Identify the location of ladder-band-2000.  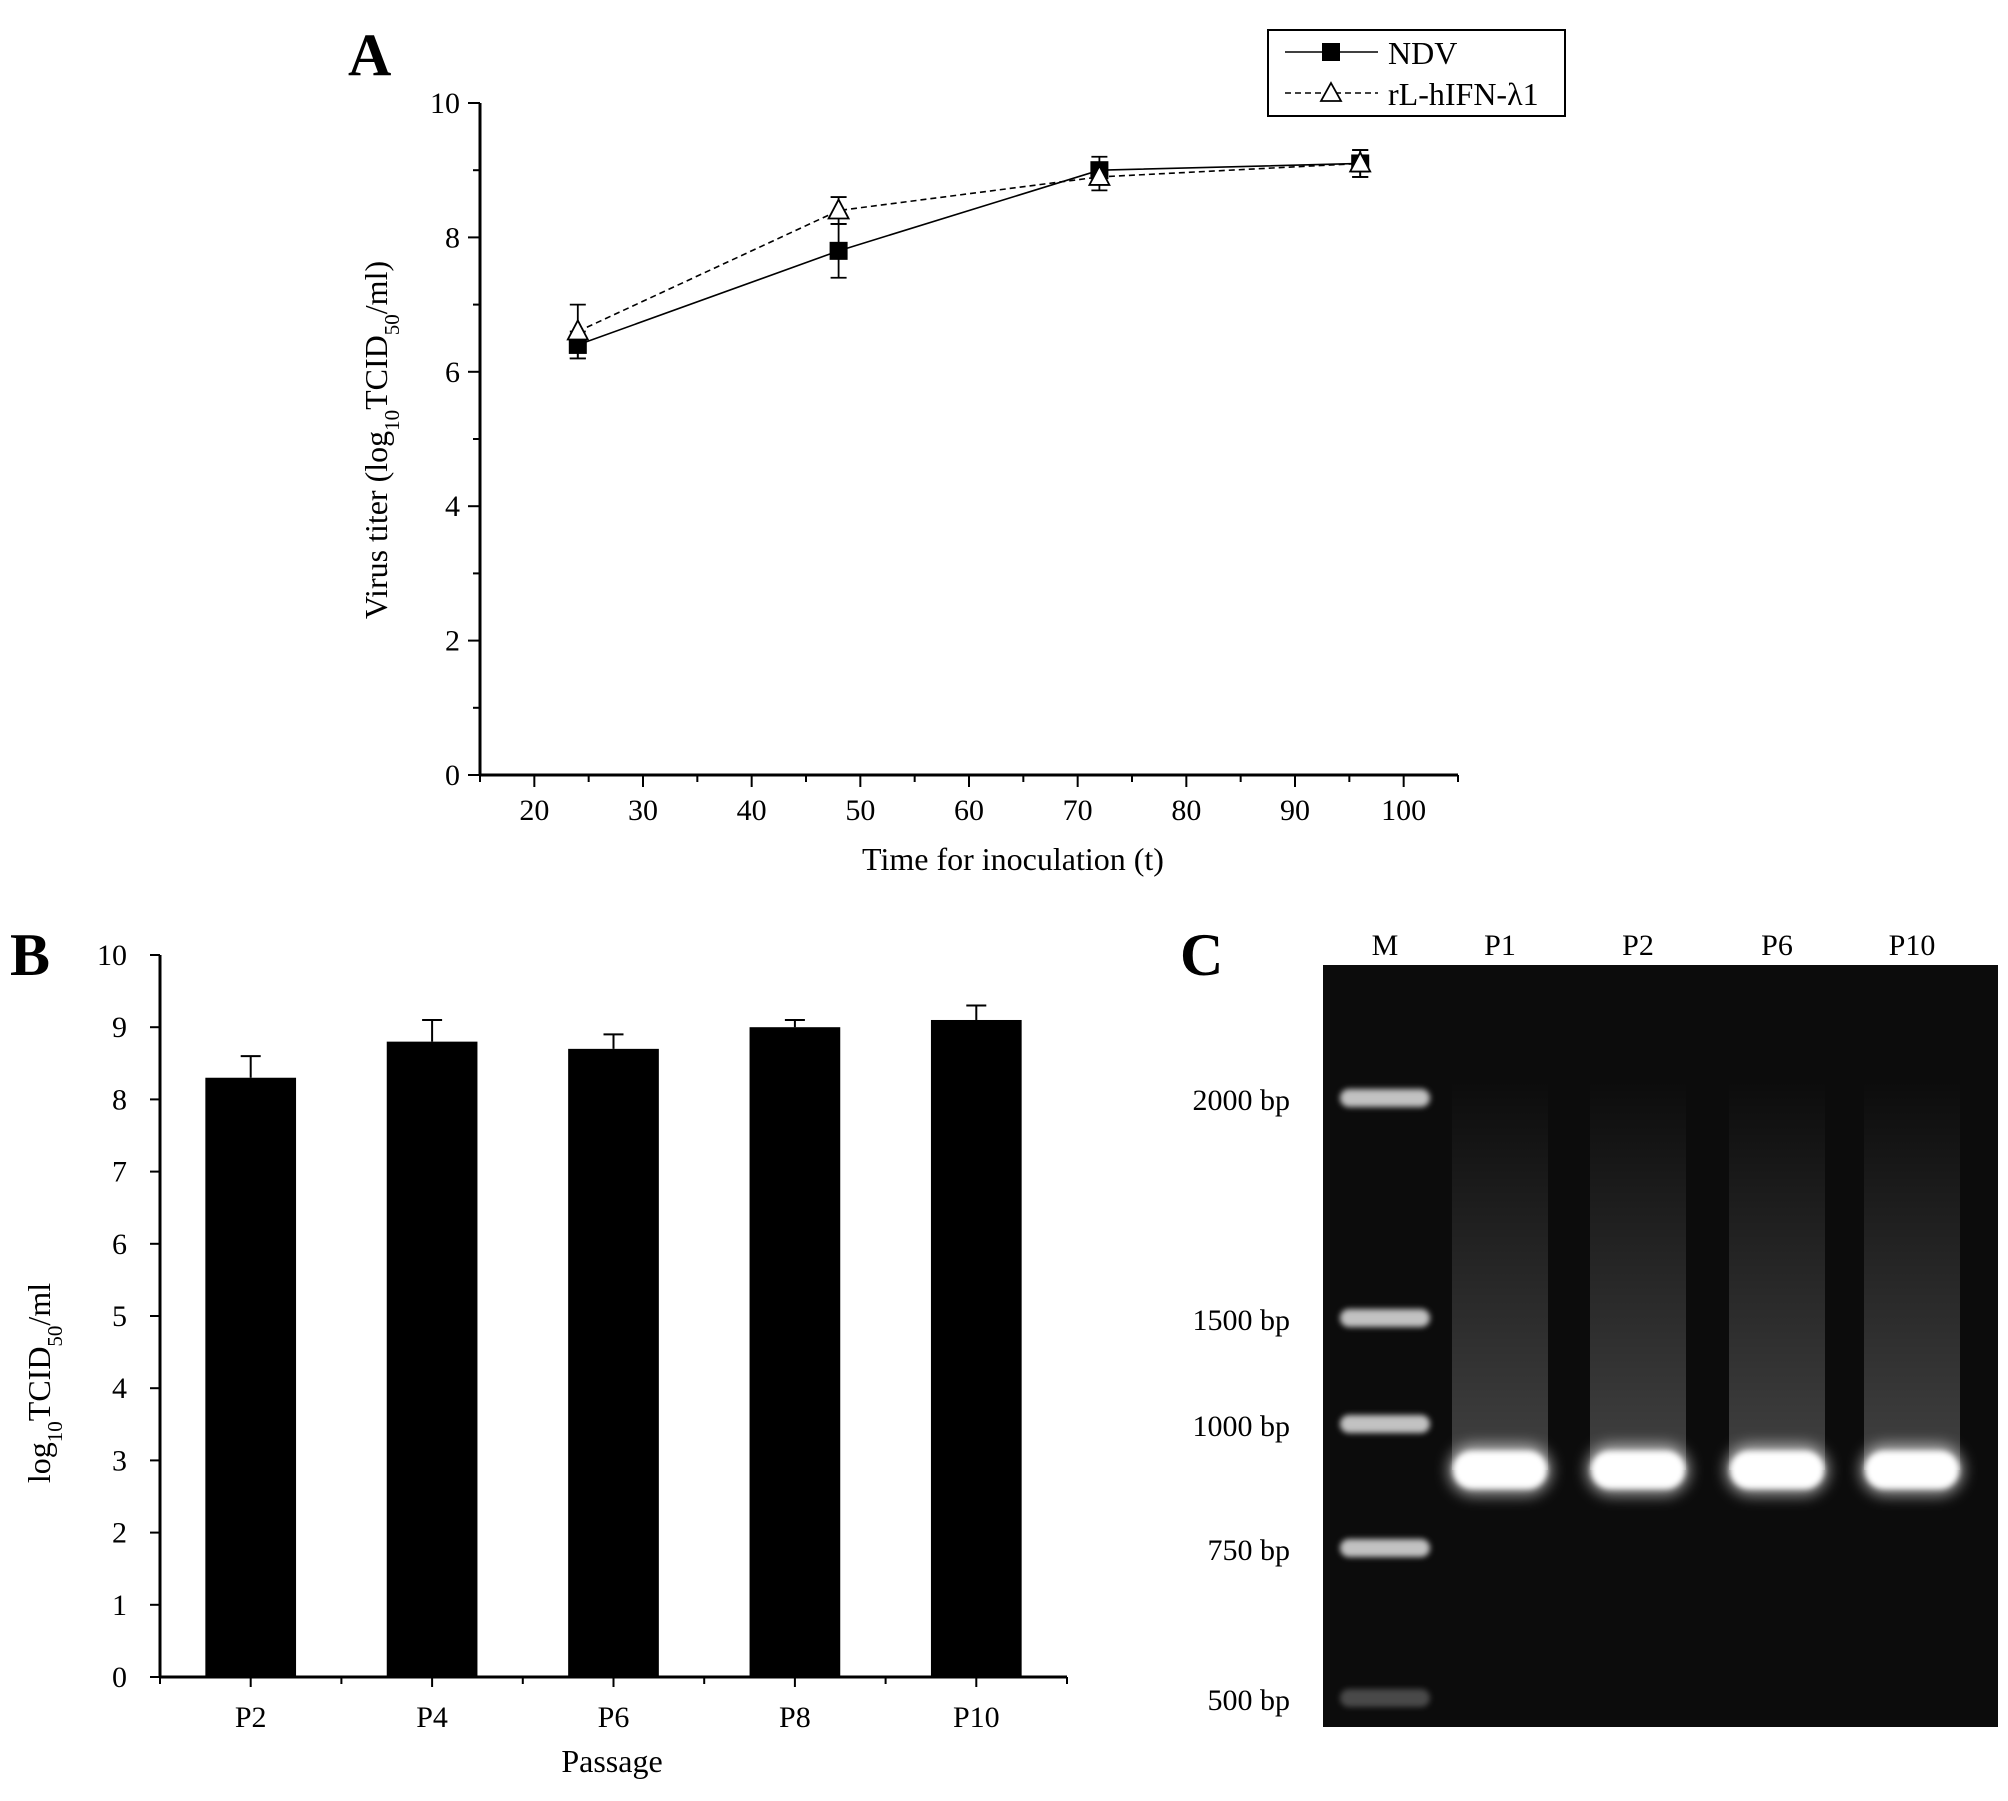
(1385, 1098).